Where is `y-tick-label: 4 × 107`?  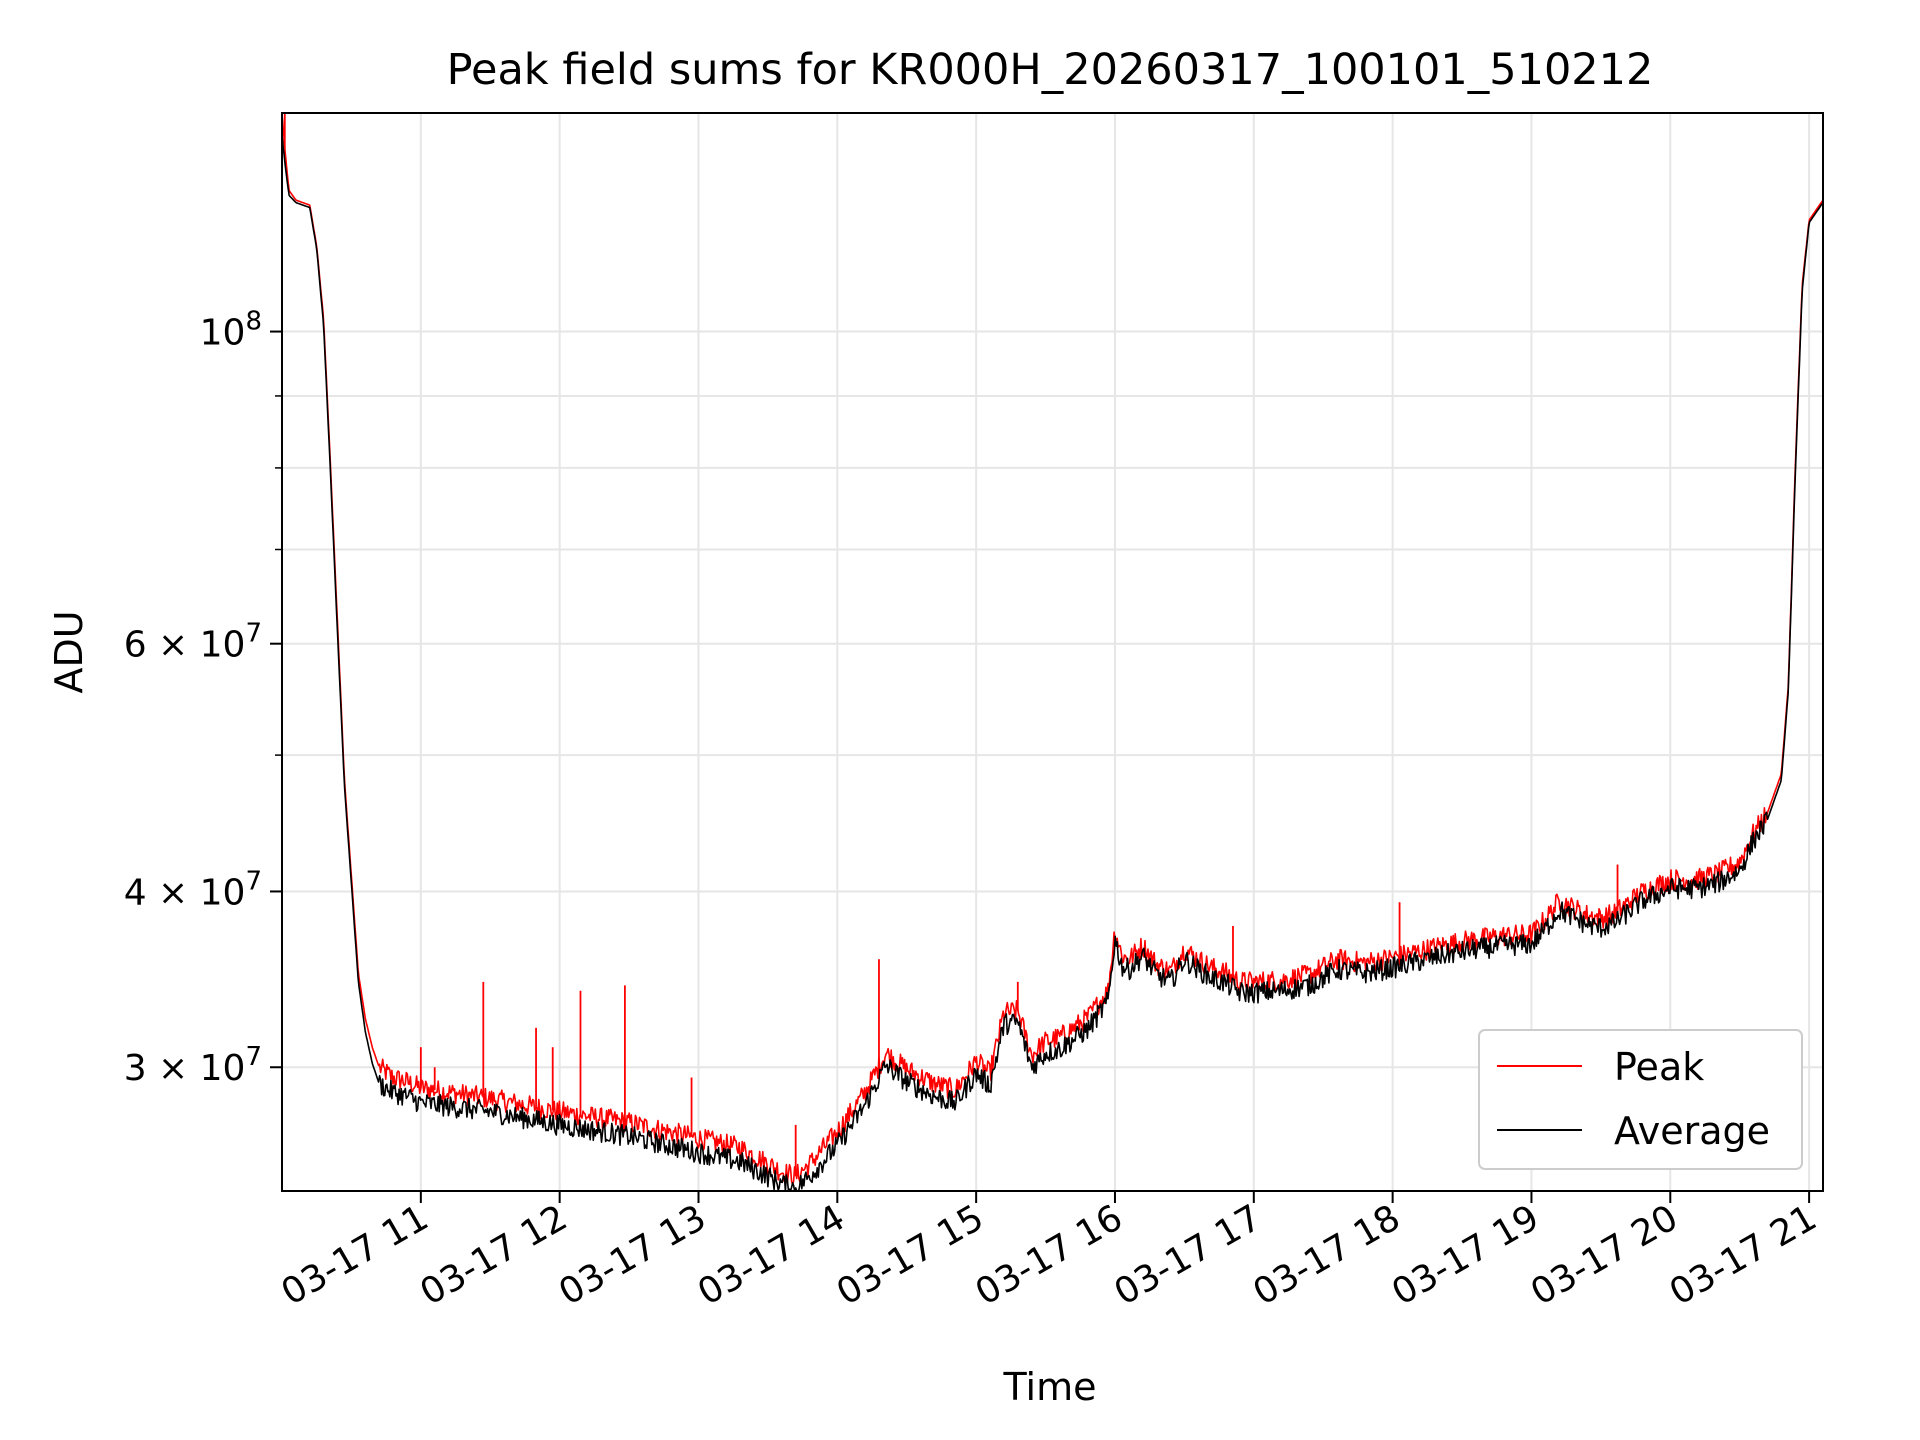 y-tick-label: 4 × 107 is located at coordinates (193, 889).